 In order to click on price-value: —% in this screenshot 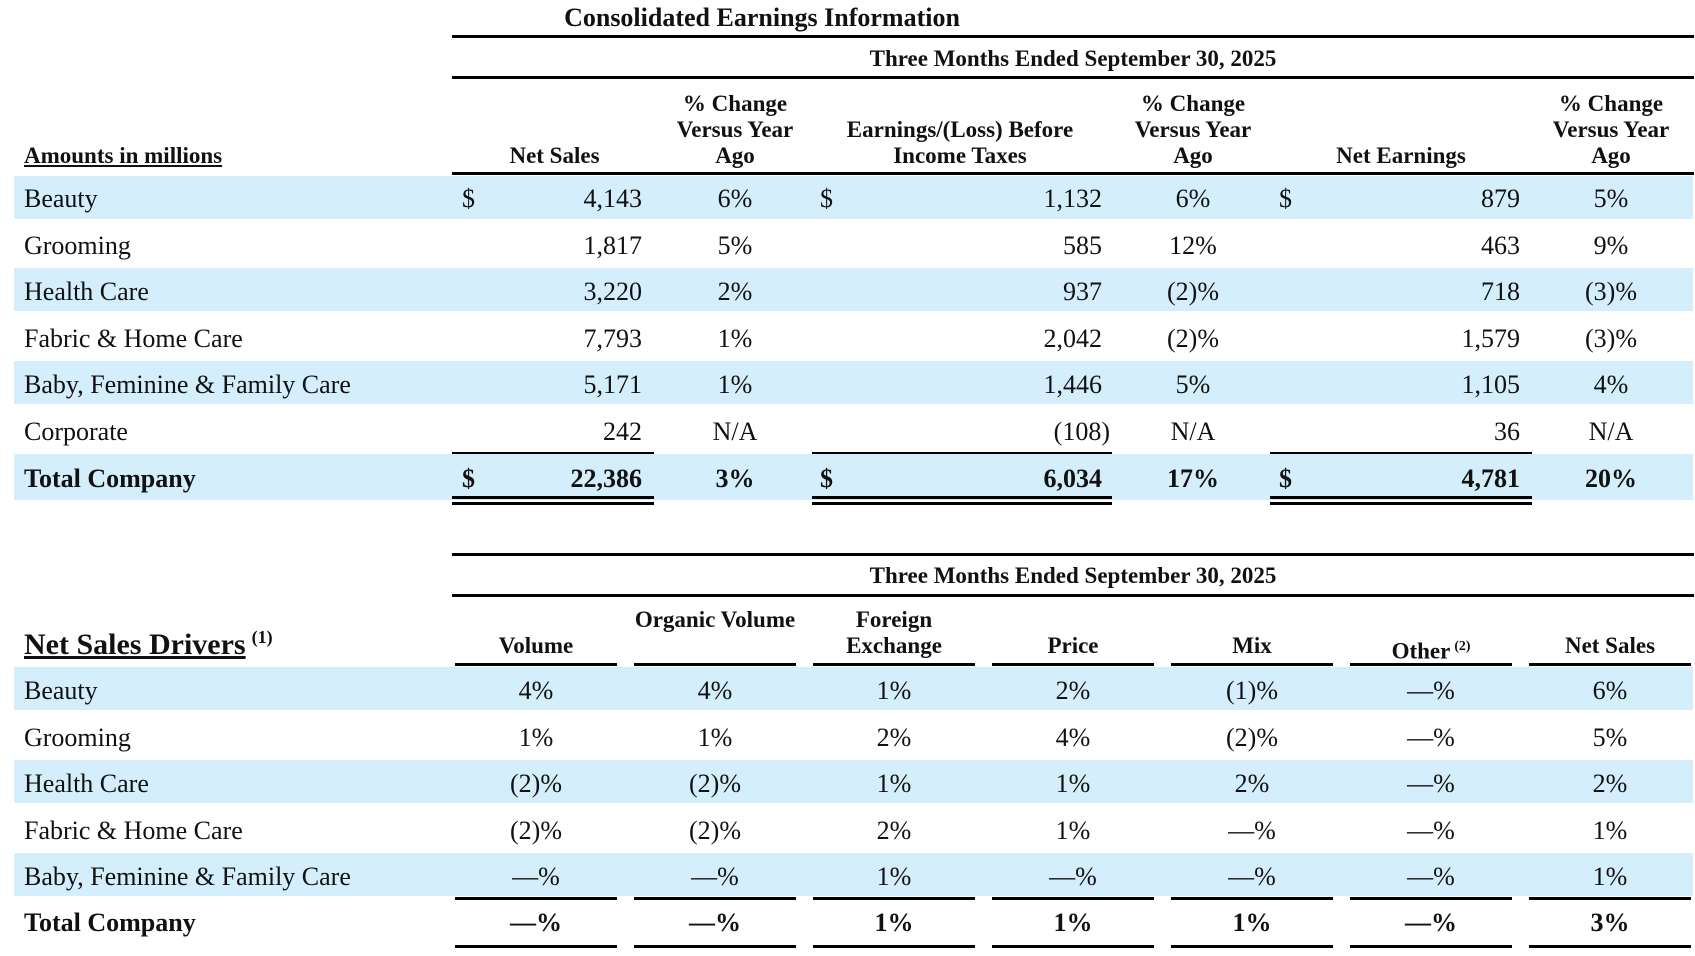, I will do `click(1073, 876)`.